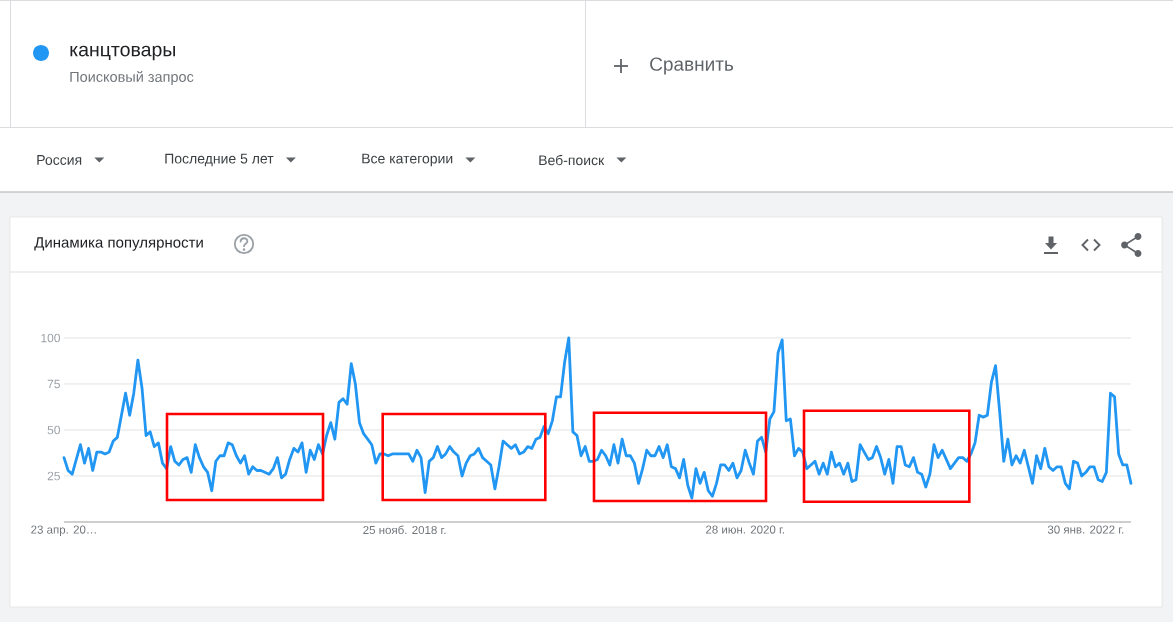  Describe the element at coordinates (53, 430) in the screenshot. I see `y-tick-label: 50` at that location.